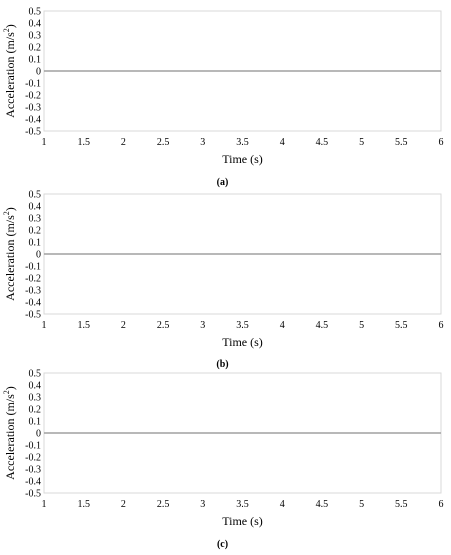 Image resolution: width=451 pixels, height=555 pixels. I want to click on panel-caption: (c), so click(222, 544).